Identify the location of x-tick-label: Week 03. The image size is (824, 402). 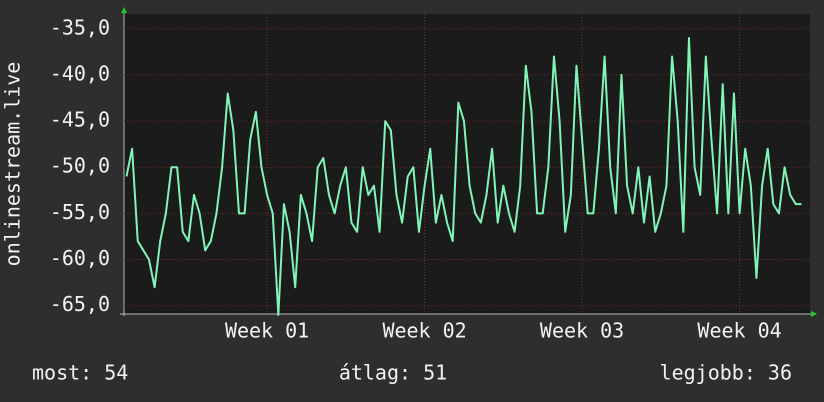
(582, 331).